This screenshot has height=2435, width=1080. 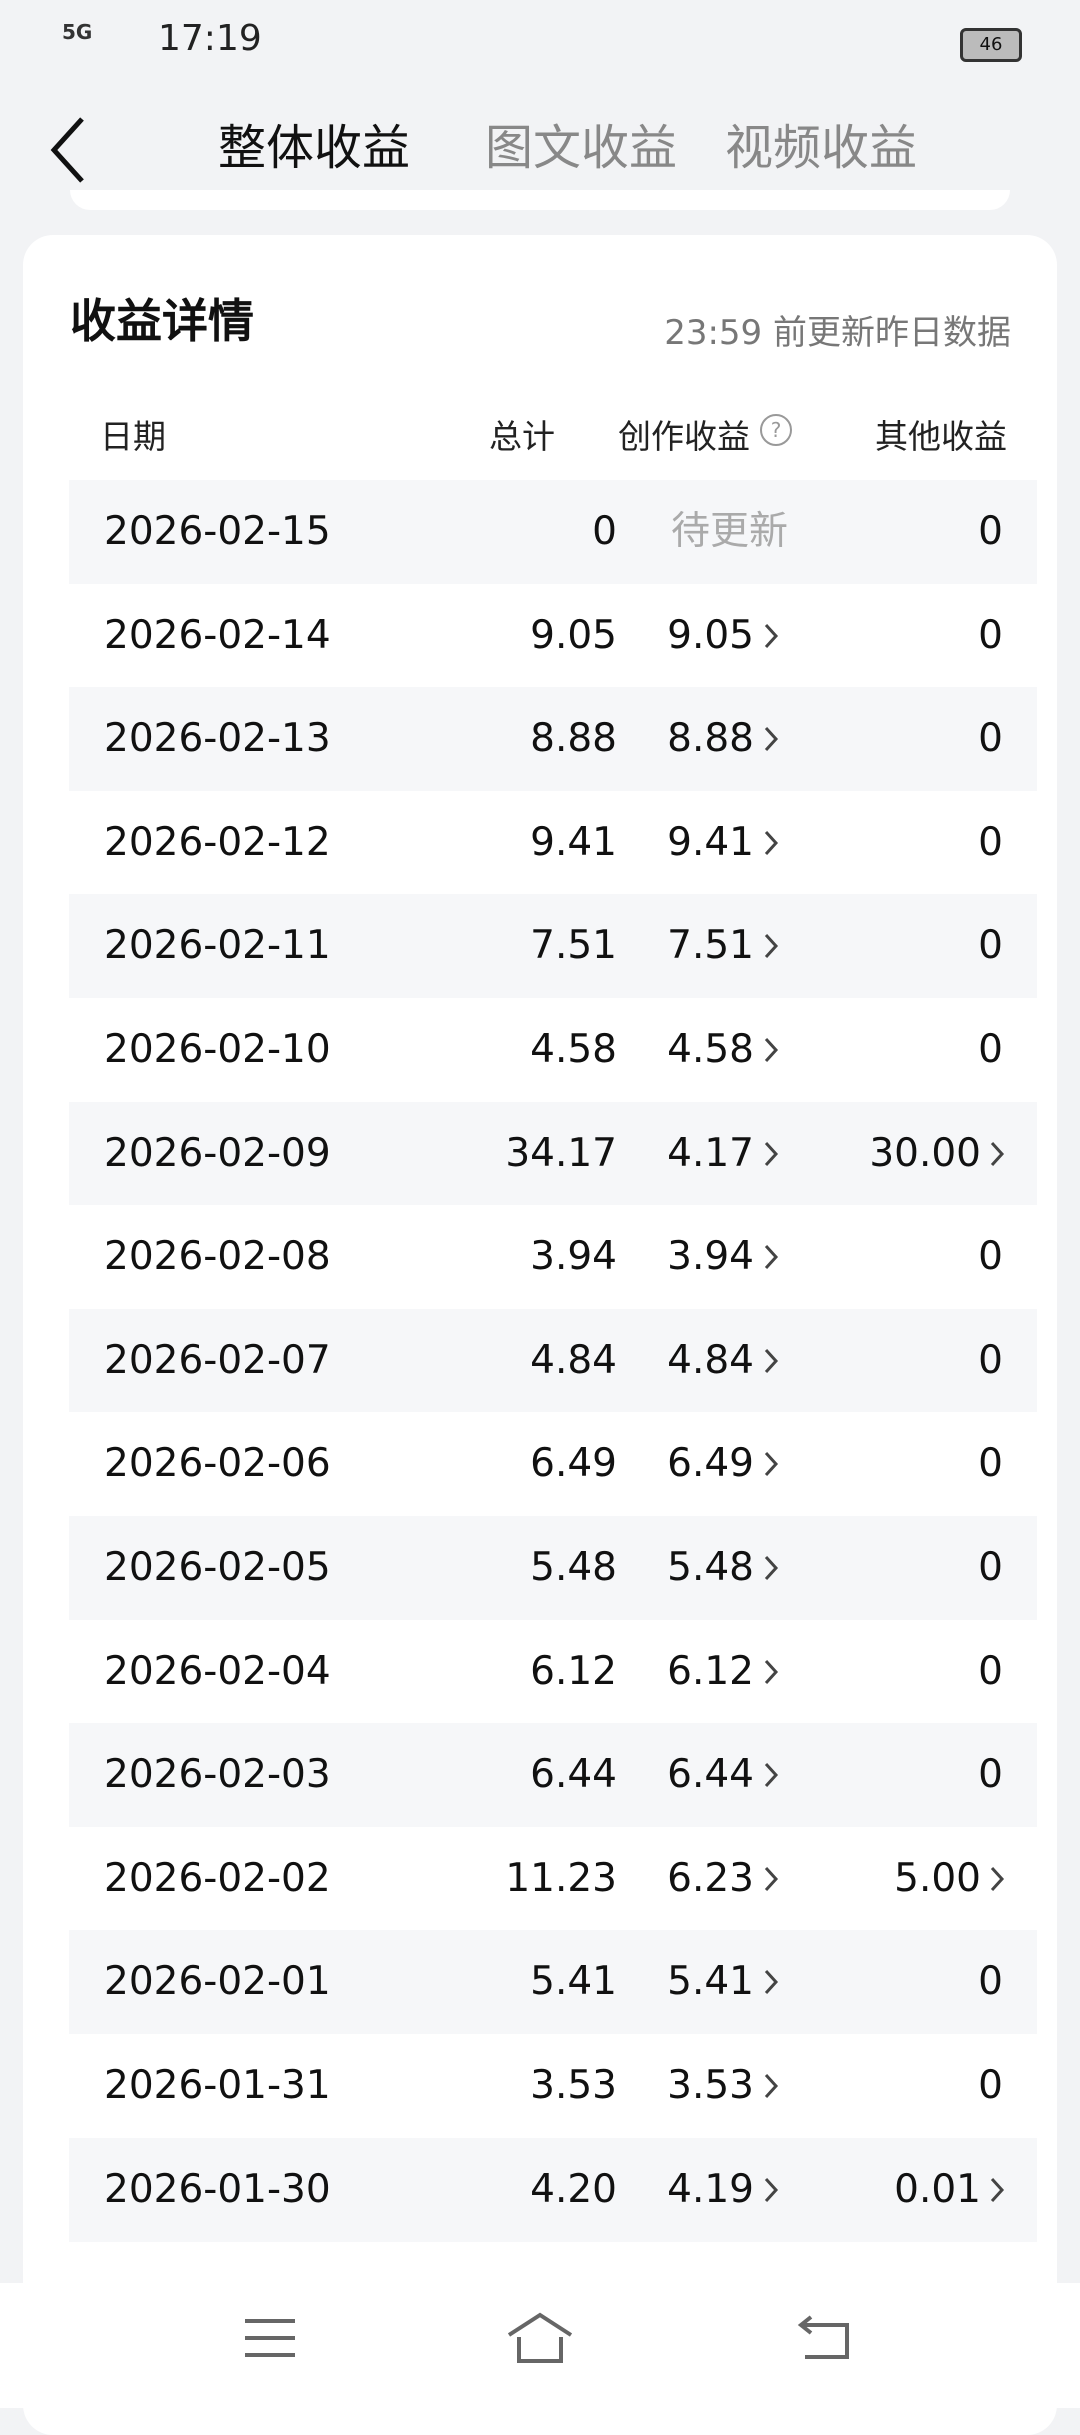 I want to click on tab: 整体收益, so click(x=314, y=148).